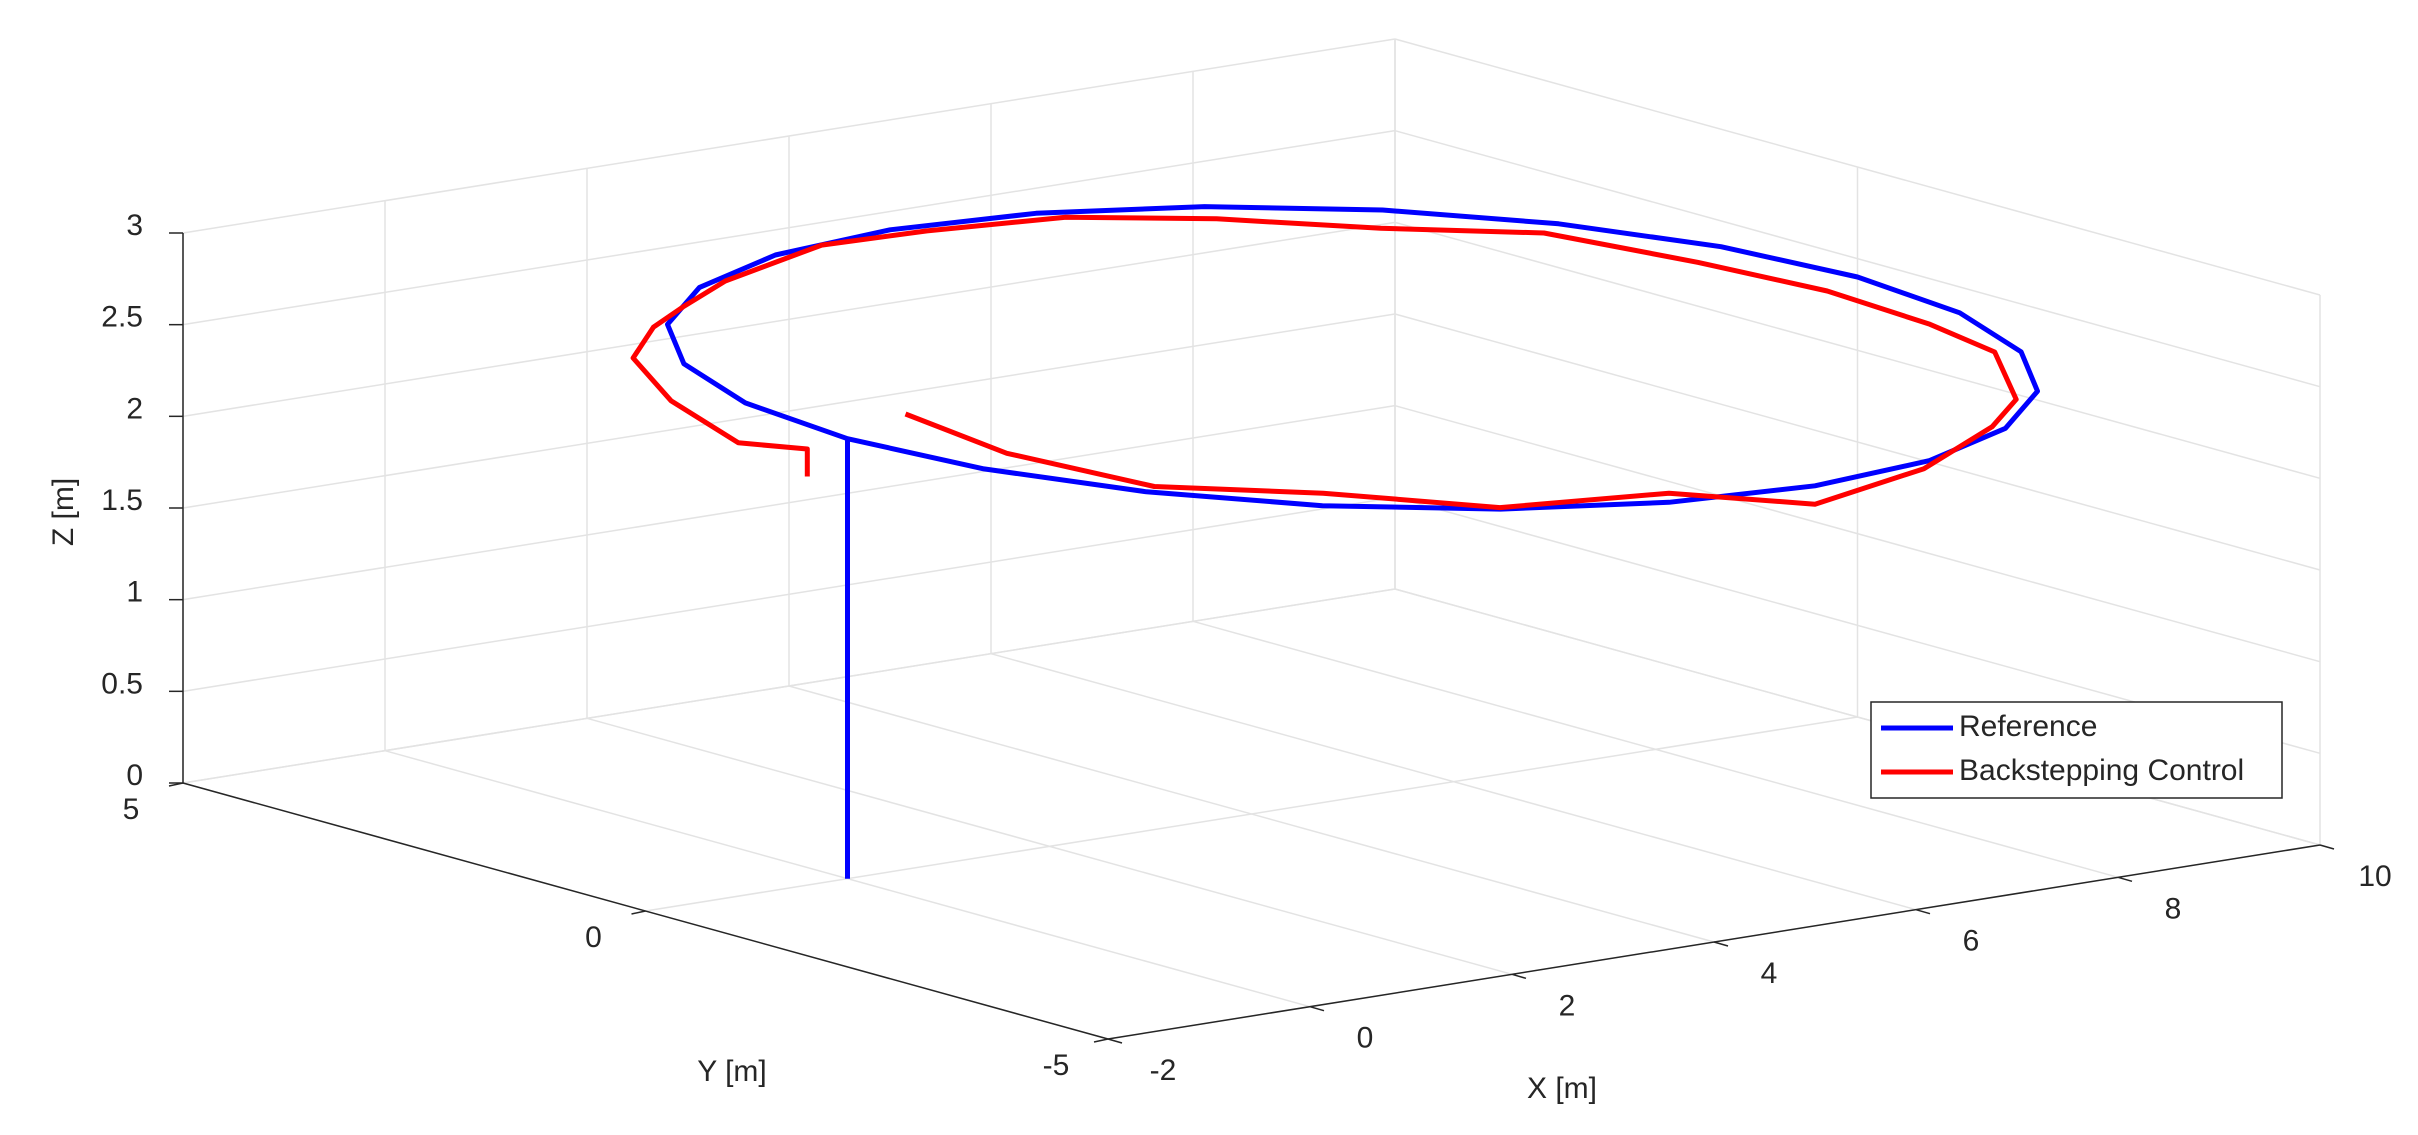 Image resolution: width=2418 pixels, height=1135 pixels. Describe the element at coordinates (131, 809) in the screenshot. I see `y-tick-label: 5` at that location.